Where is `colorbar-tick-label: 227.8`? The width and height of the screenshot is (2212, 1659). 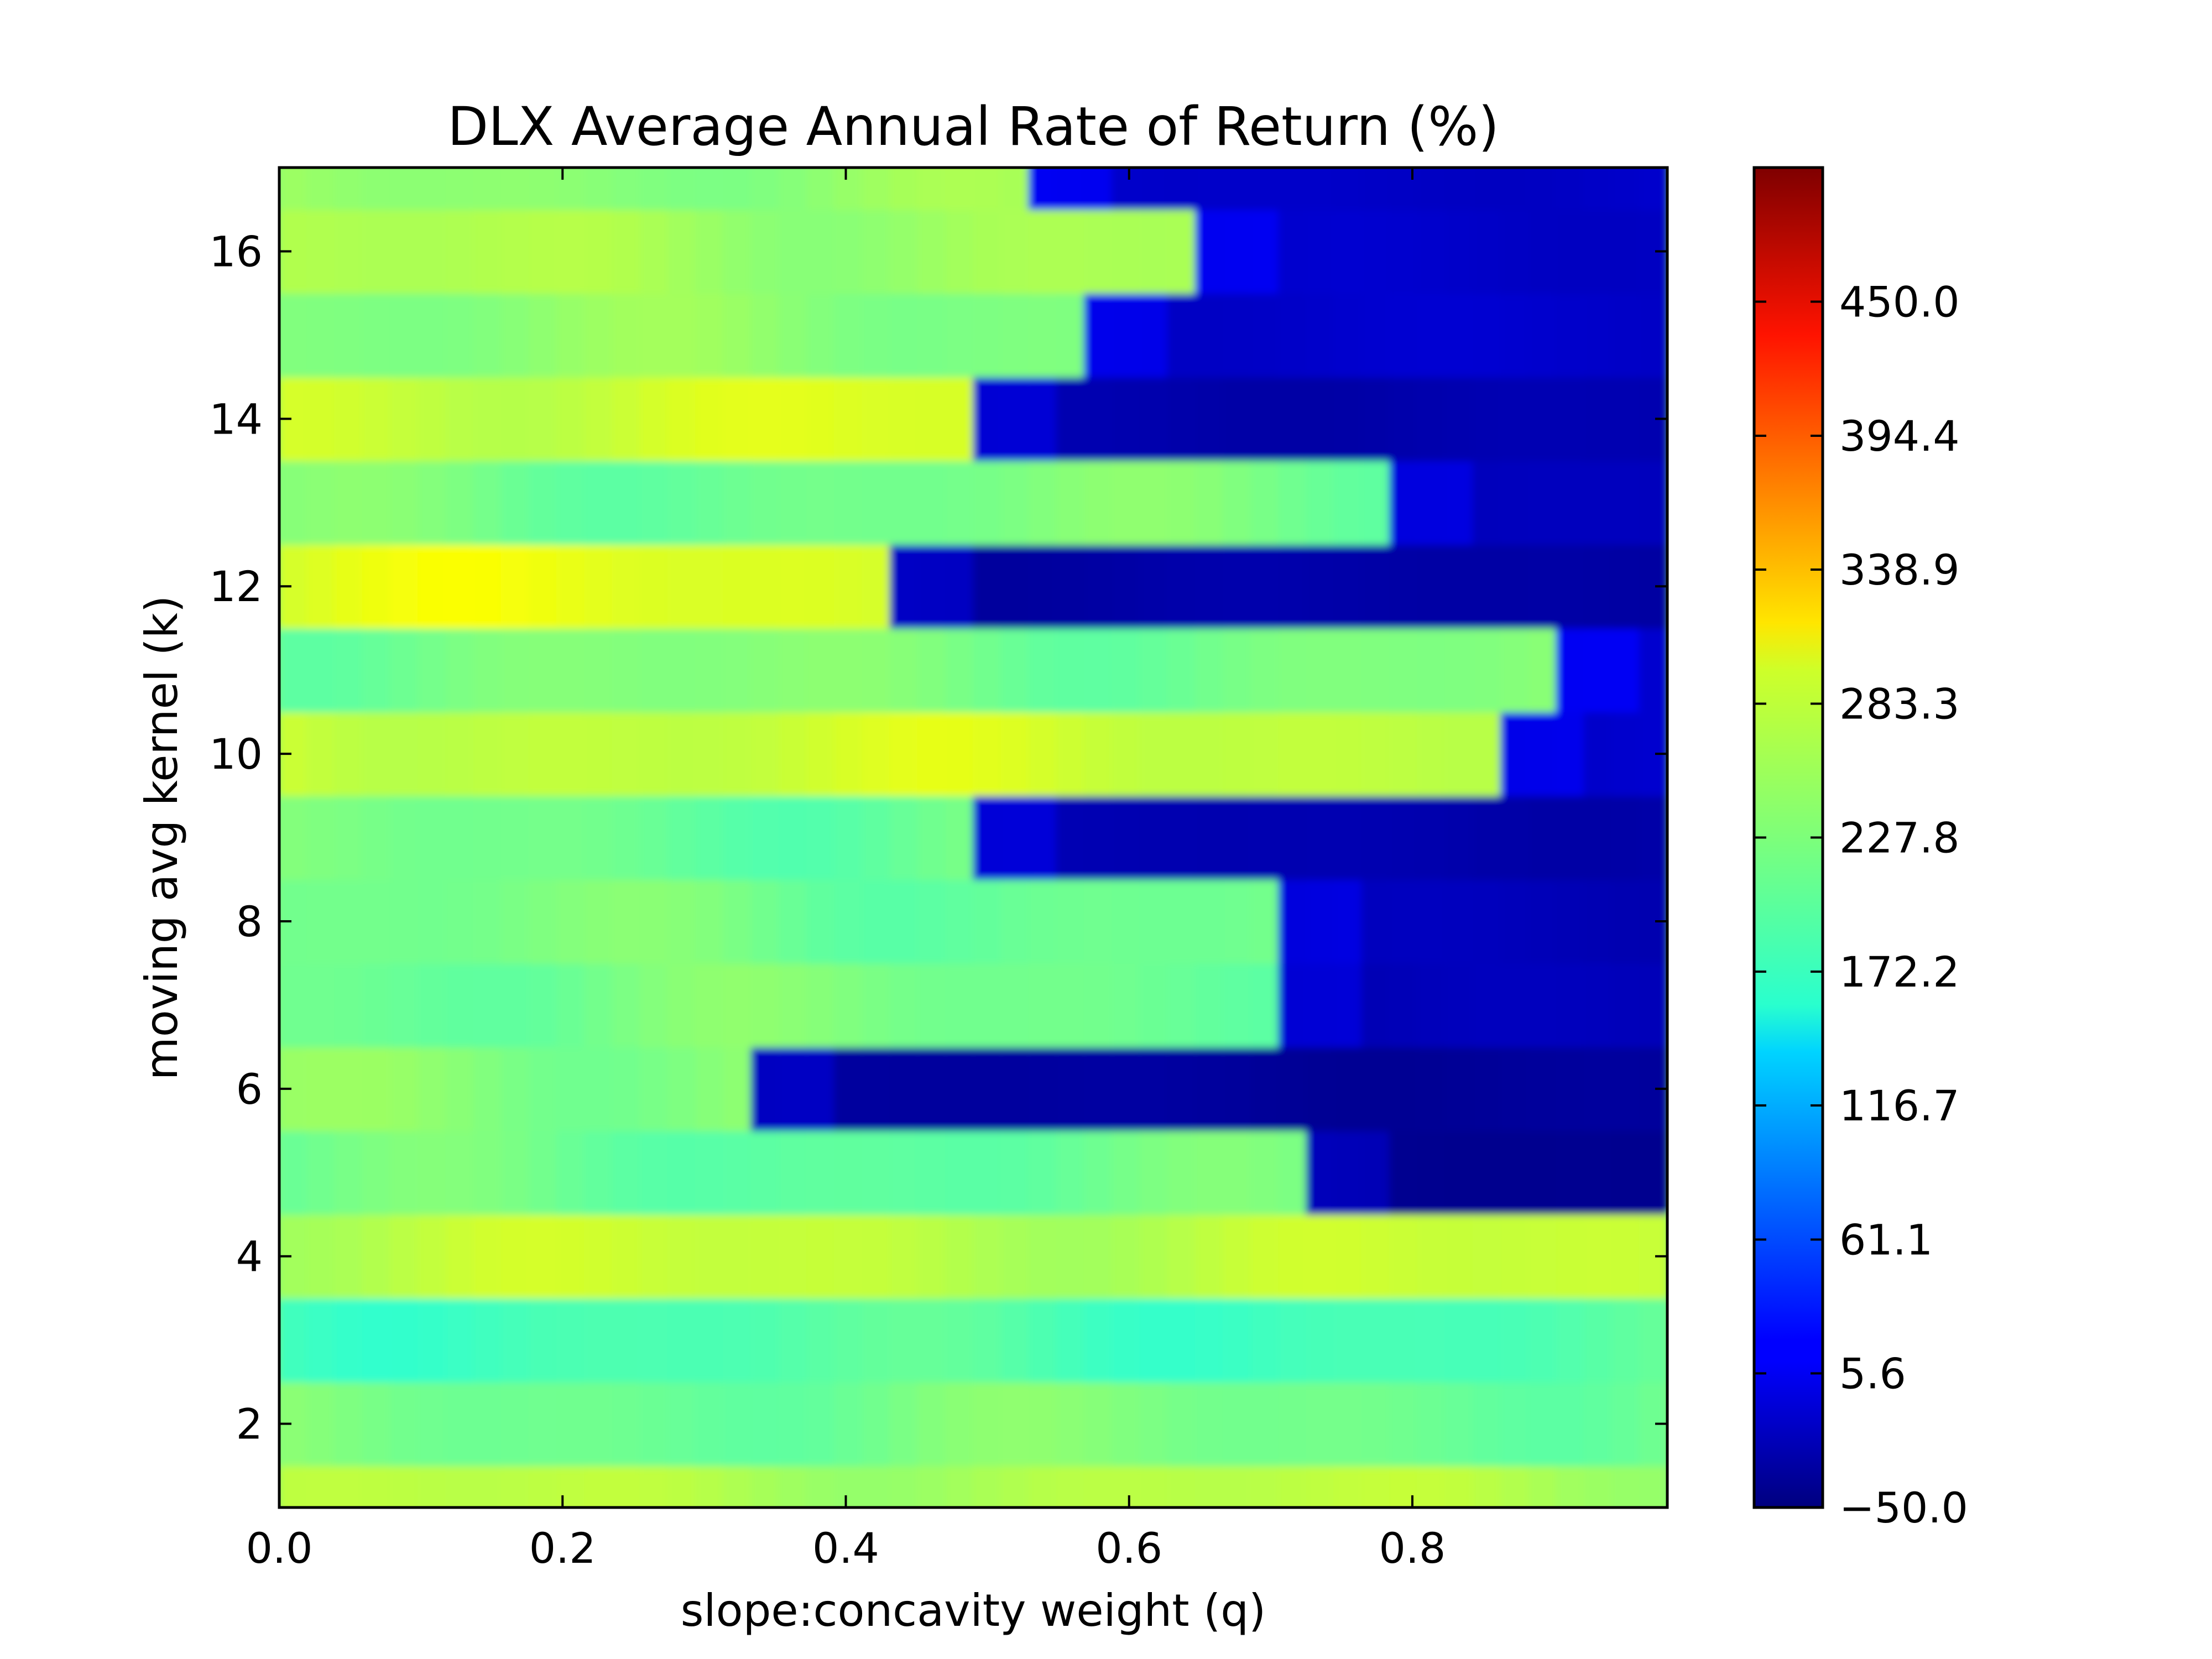
colorbar-tick-label: 227.8 is located at coordinates (1900, 838).